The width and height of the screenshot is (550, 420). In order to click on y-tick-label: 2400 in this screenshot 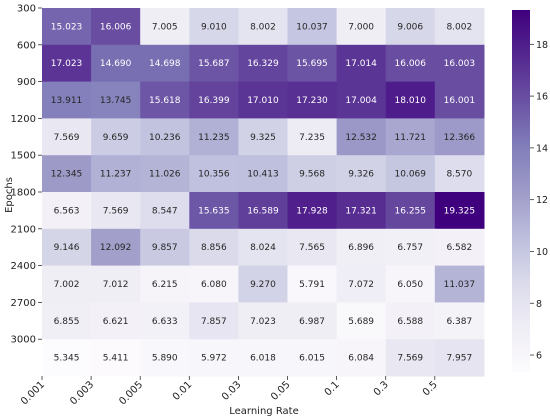, I will do `click(23, 266)`.